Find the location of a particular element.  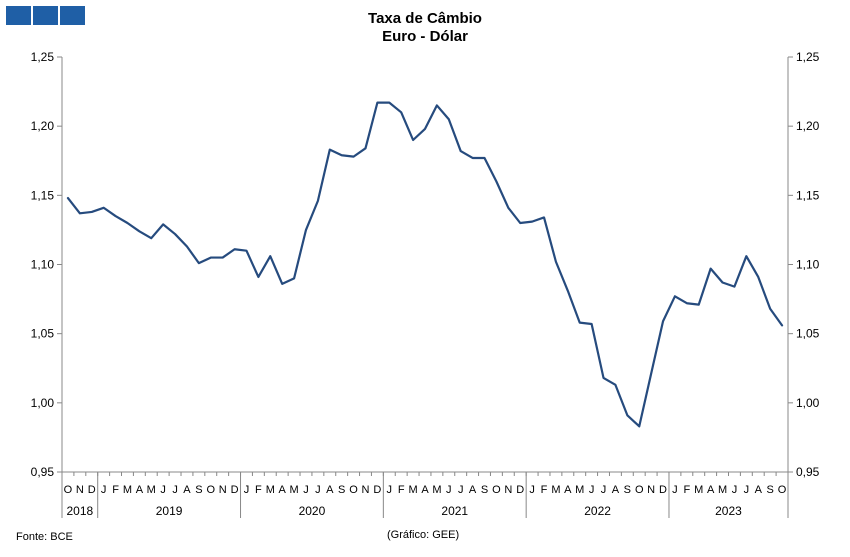

y-tick-label-right: 0,95 is located at coordinates (808, 472).